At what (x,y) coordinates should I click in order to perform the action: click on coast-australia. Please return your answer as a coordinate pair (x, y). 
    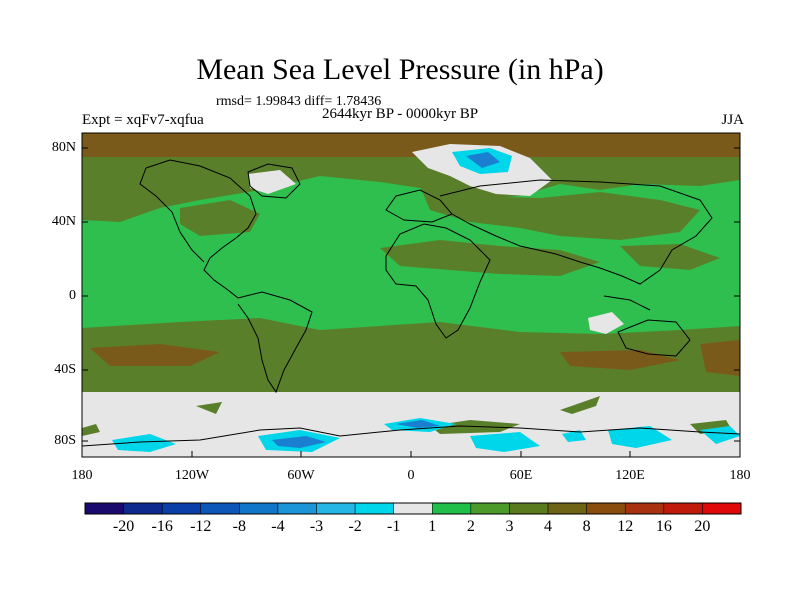
    Looking at the image, I should click on (654, 338).